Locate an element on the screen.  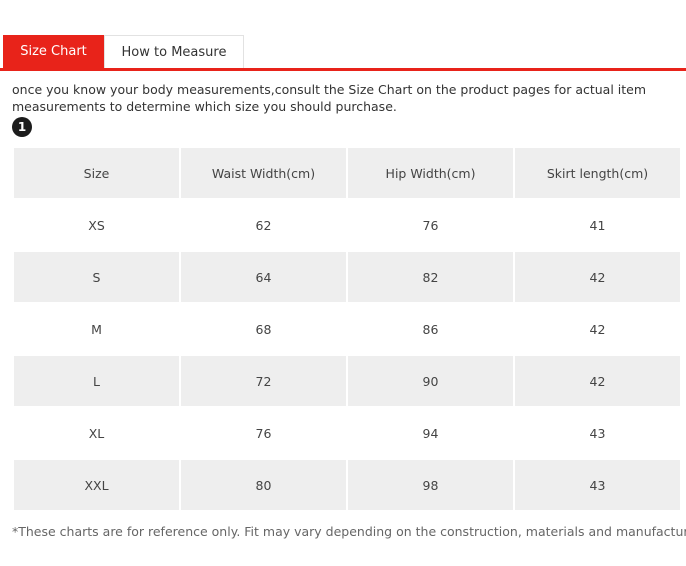
size-tabs: Size Chart How to Measure is located at coordinates (343, 53).